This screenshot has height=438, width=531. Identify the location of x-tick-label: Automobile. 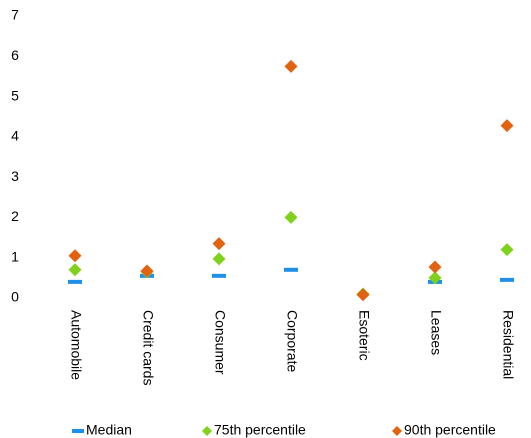
(76, 345).